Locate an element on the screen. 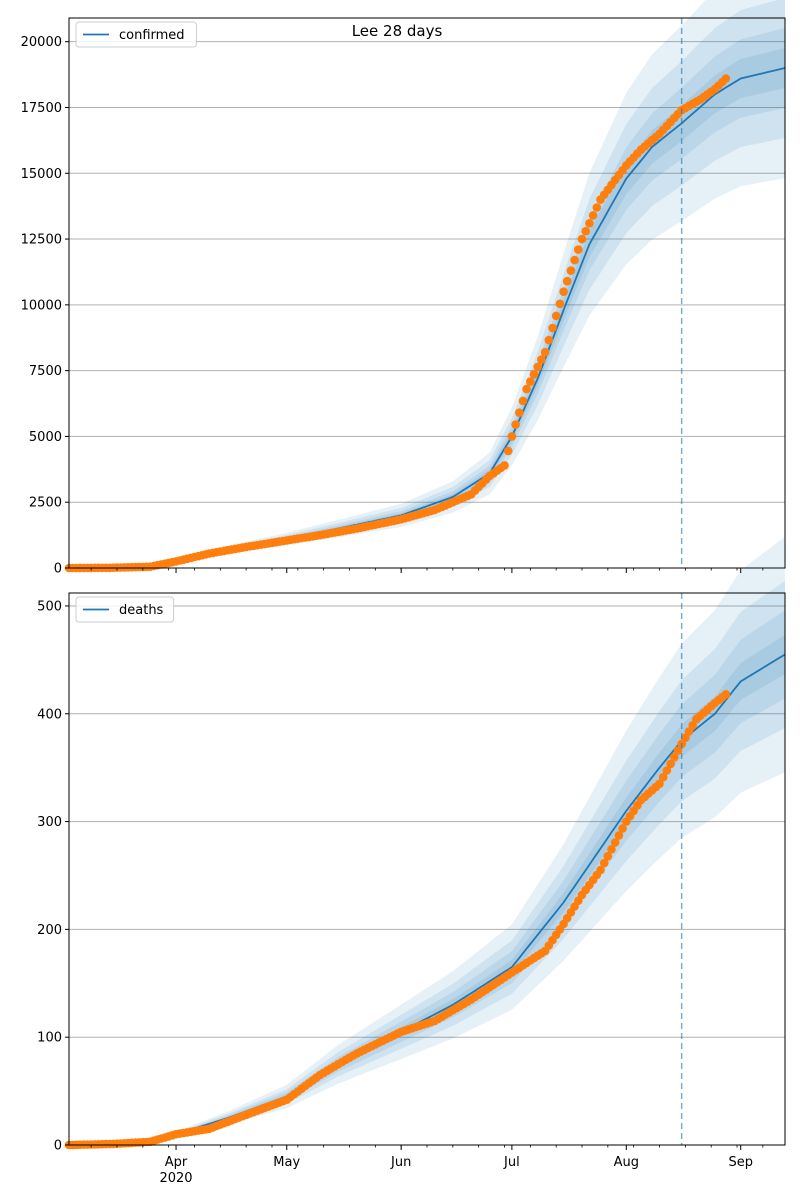 This screenshot has height=1200, width=800. x-tick-label: Jul is located at coordinates (511, 1162).